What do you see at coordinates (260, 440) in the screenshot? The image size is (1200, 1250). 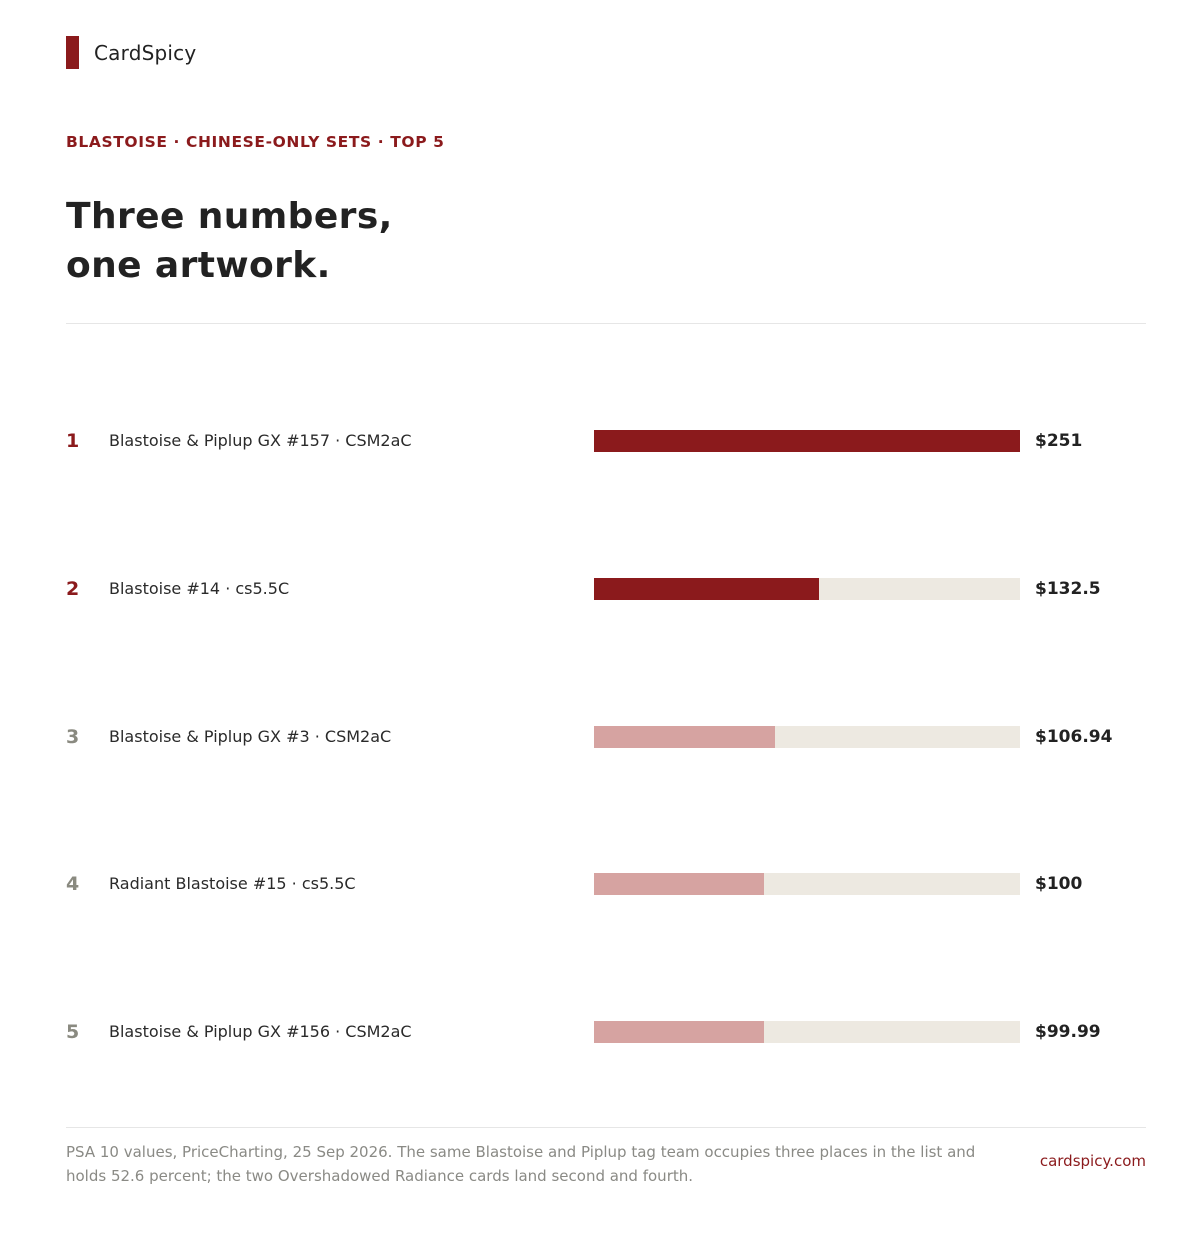 I see `bar-label: Blastoise & Piplup GX #157 · CSM2aC` at bounding box center [260, 440].